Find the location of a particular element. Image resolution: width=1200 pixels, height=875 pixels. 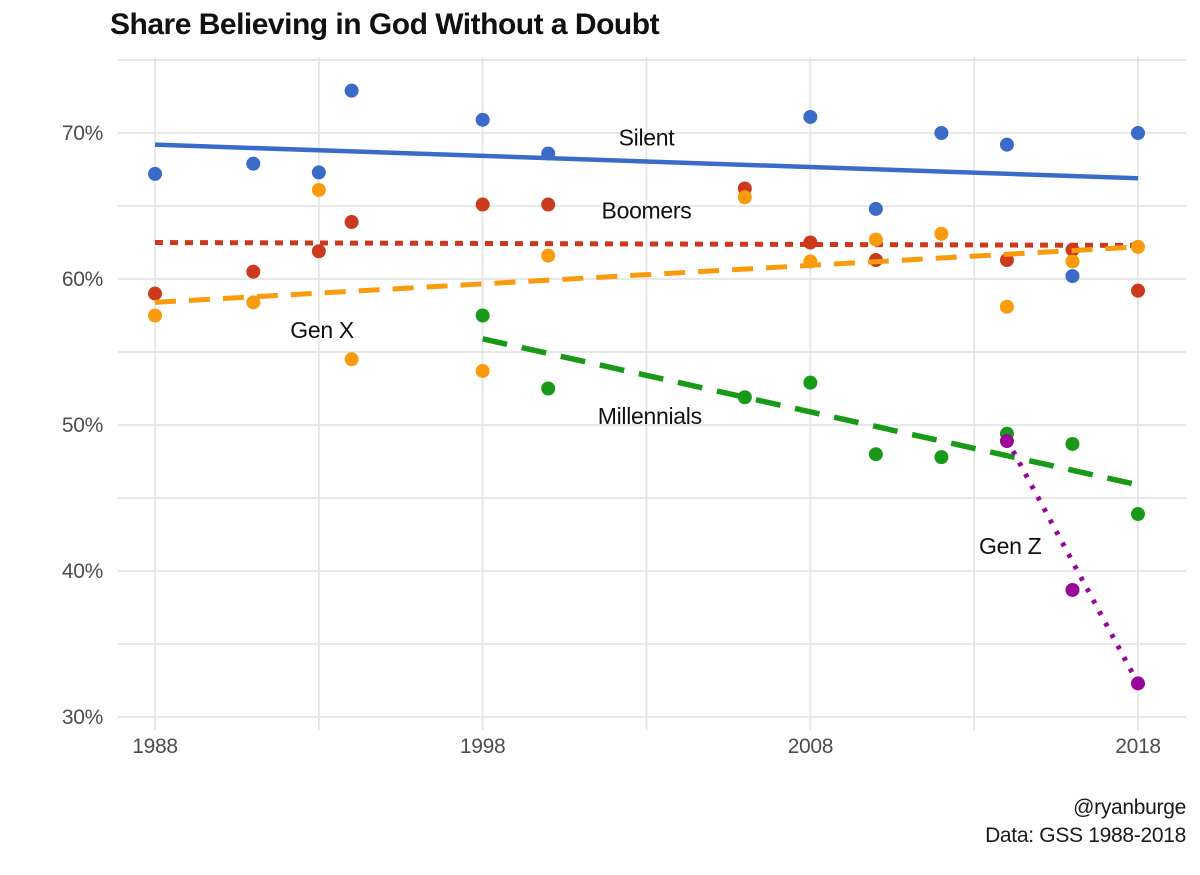

series-label-gen-z: Gen Z is located at coordinates (1010, 546).